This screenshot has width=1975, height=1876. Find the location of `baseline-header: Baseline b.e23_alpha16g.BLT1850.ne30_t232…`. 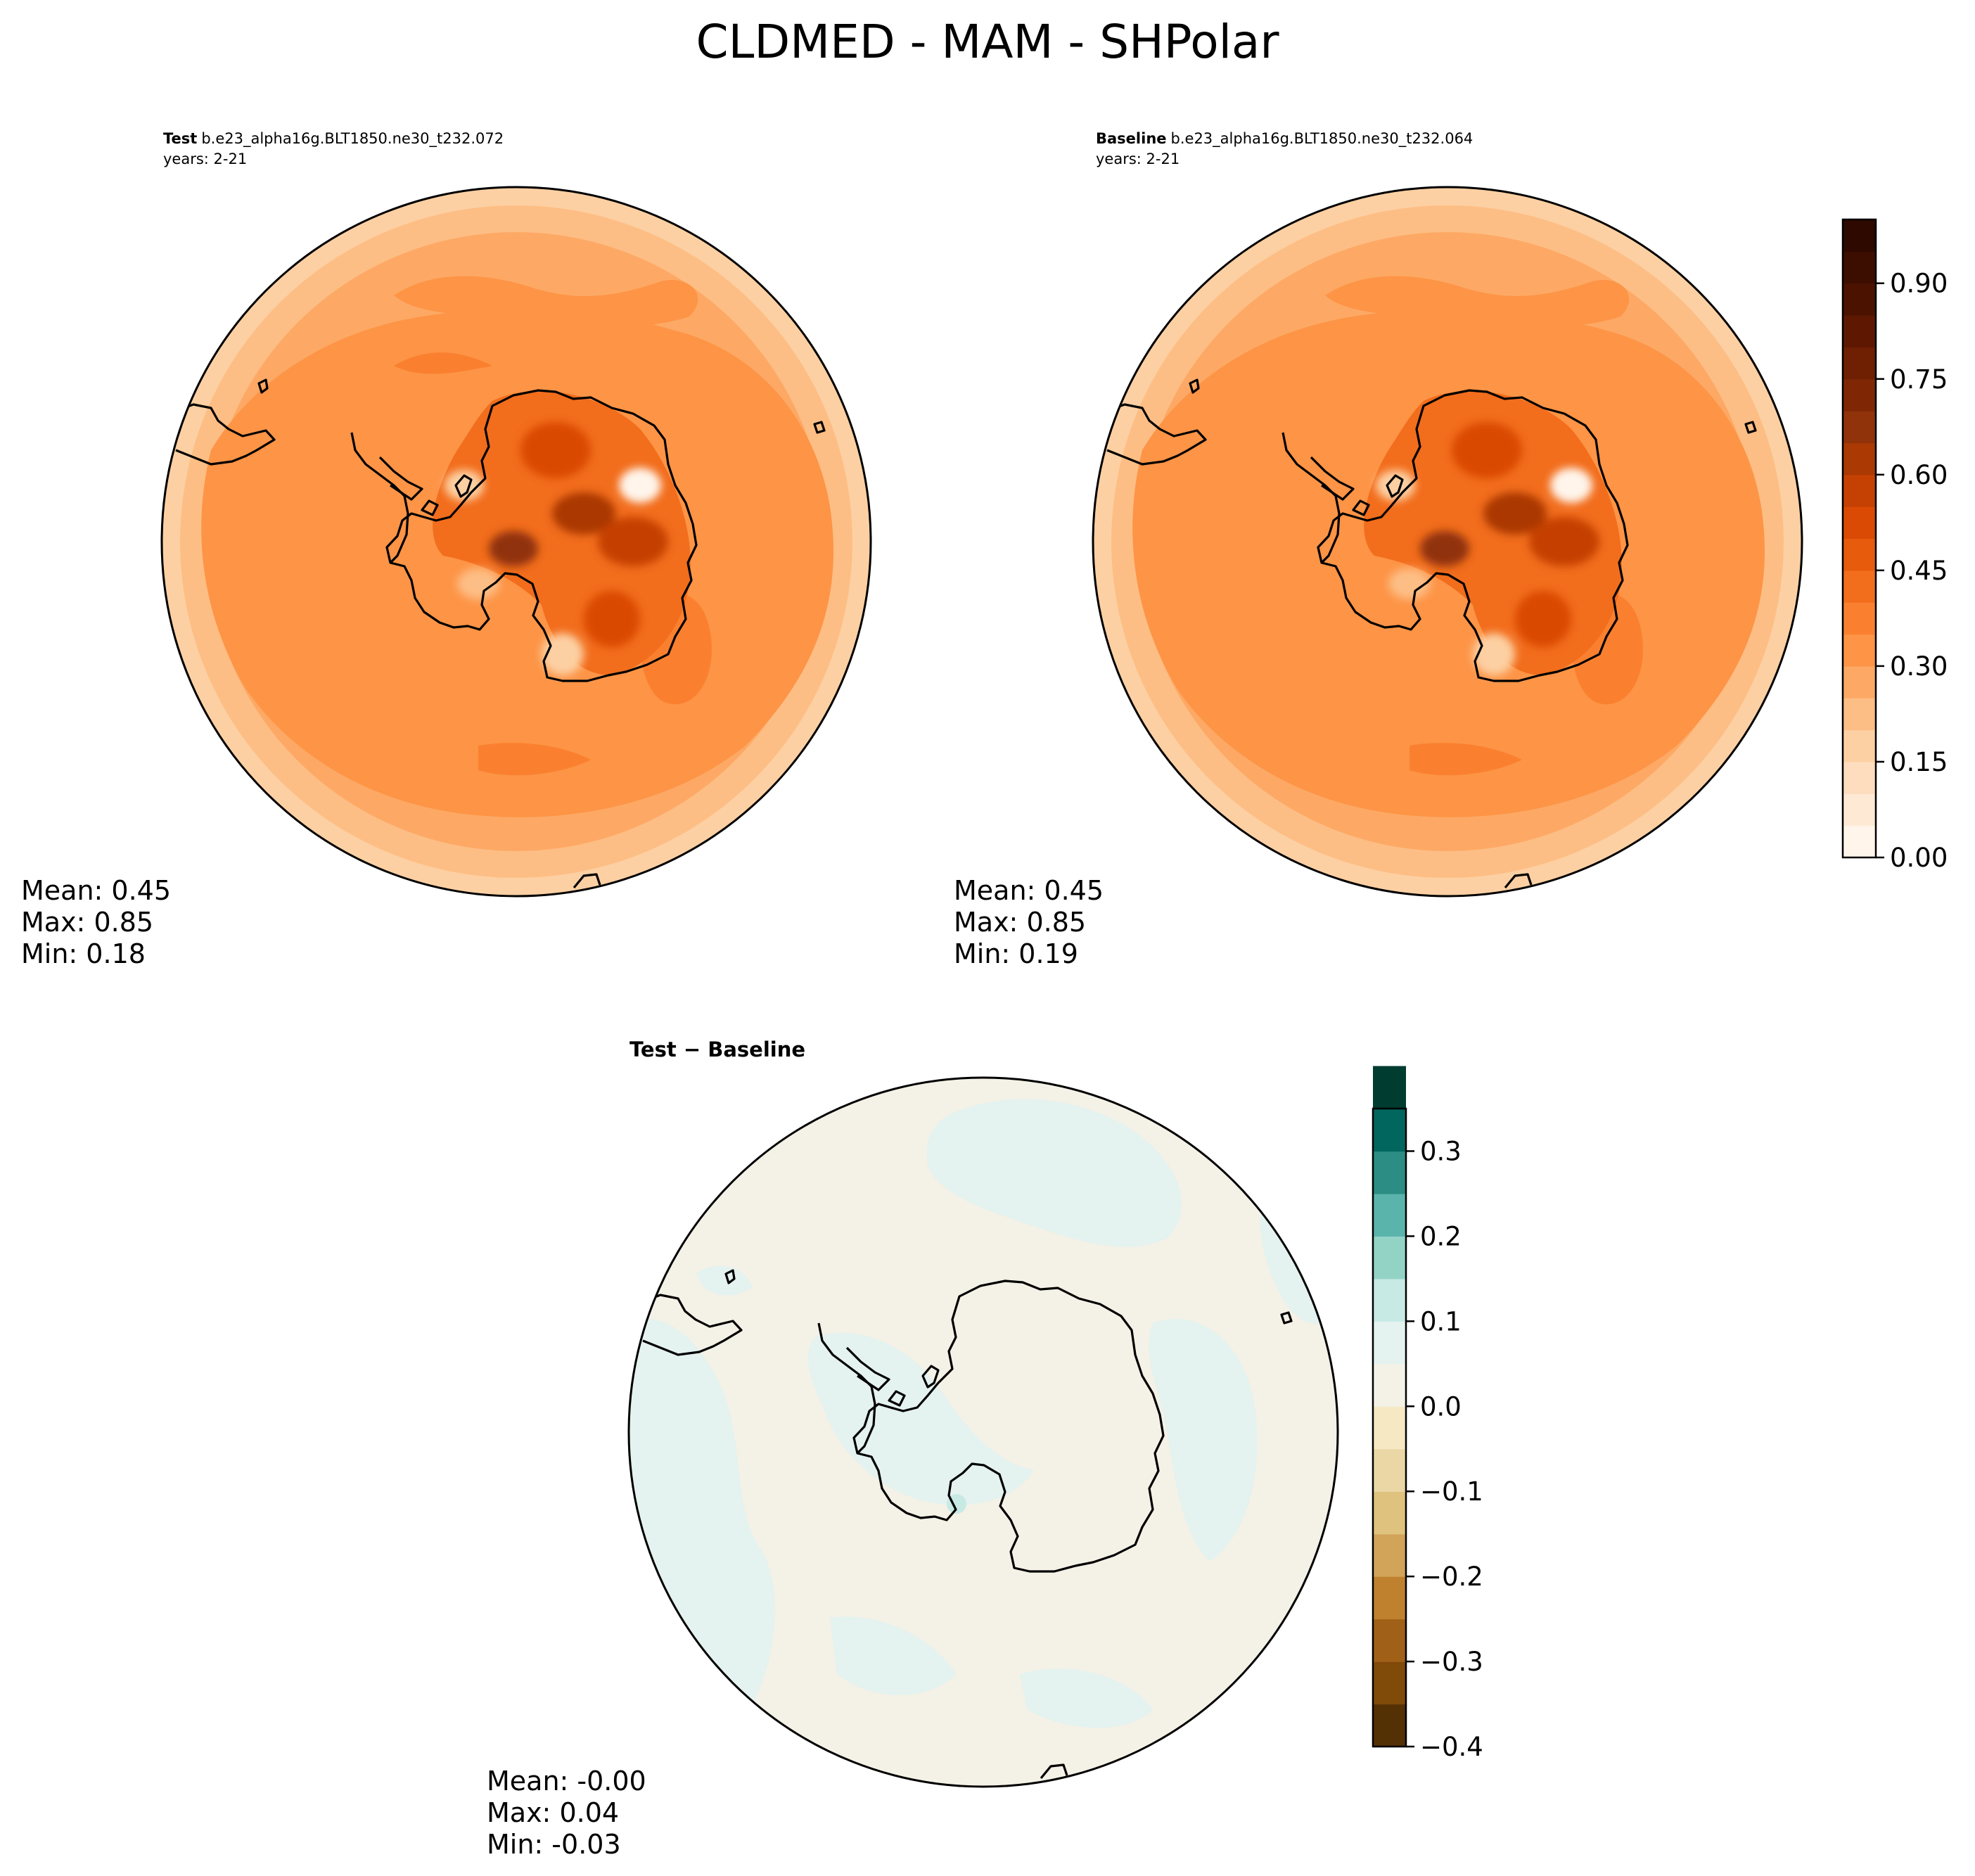

baseline-header: Baseline b.e23_alpha16g.BLT1850.ne30_t232… is located at coordinates (1284, 139).